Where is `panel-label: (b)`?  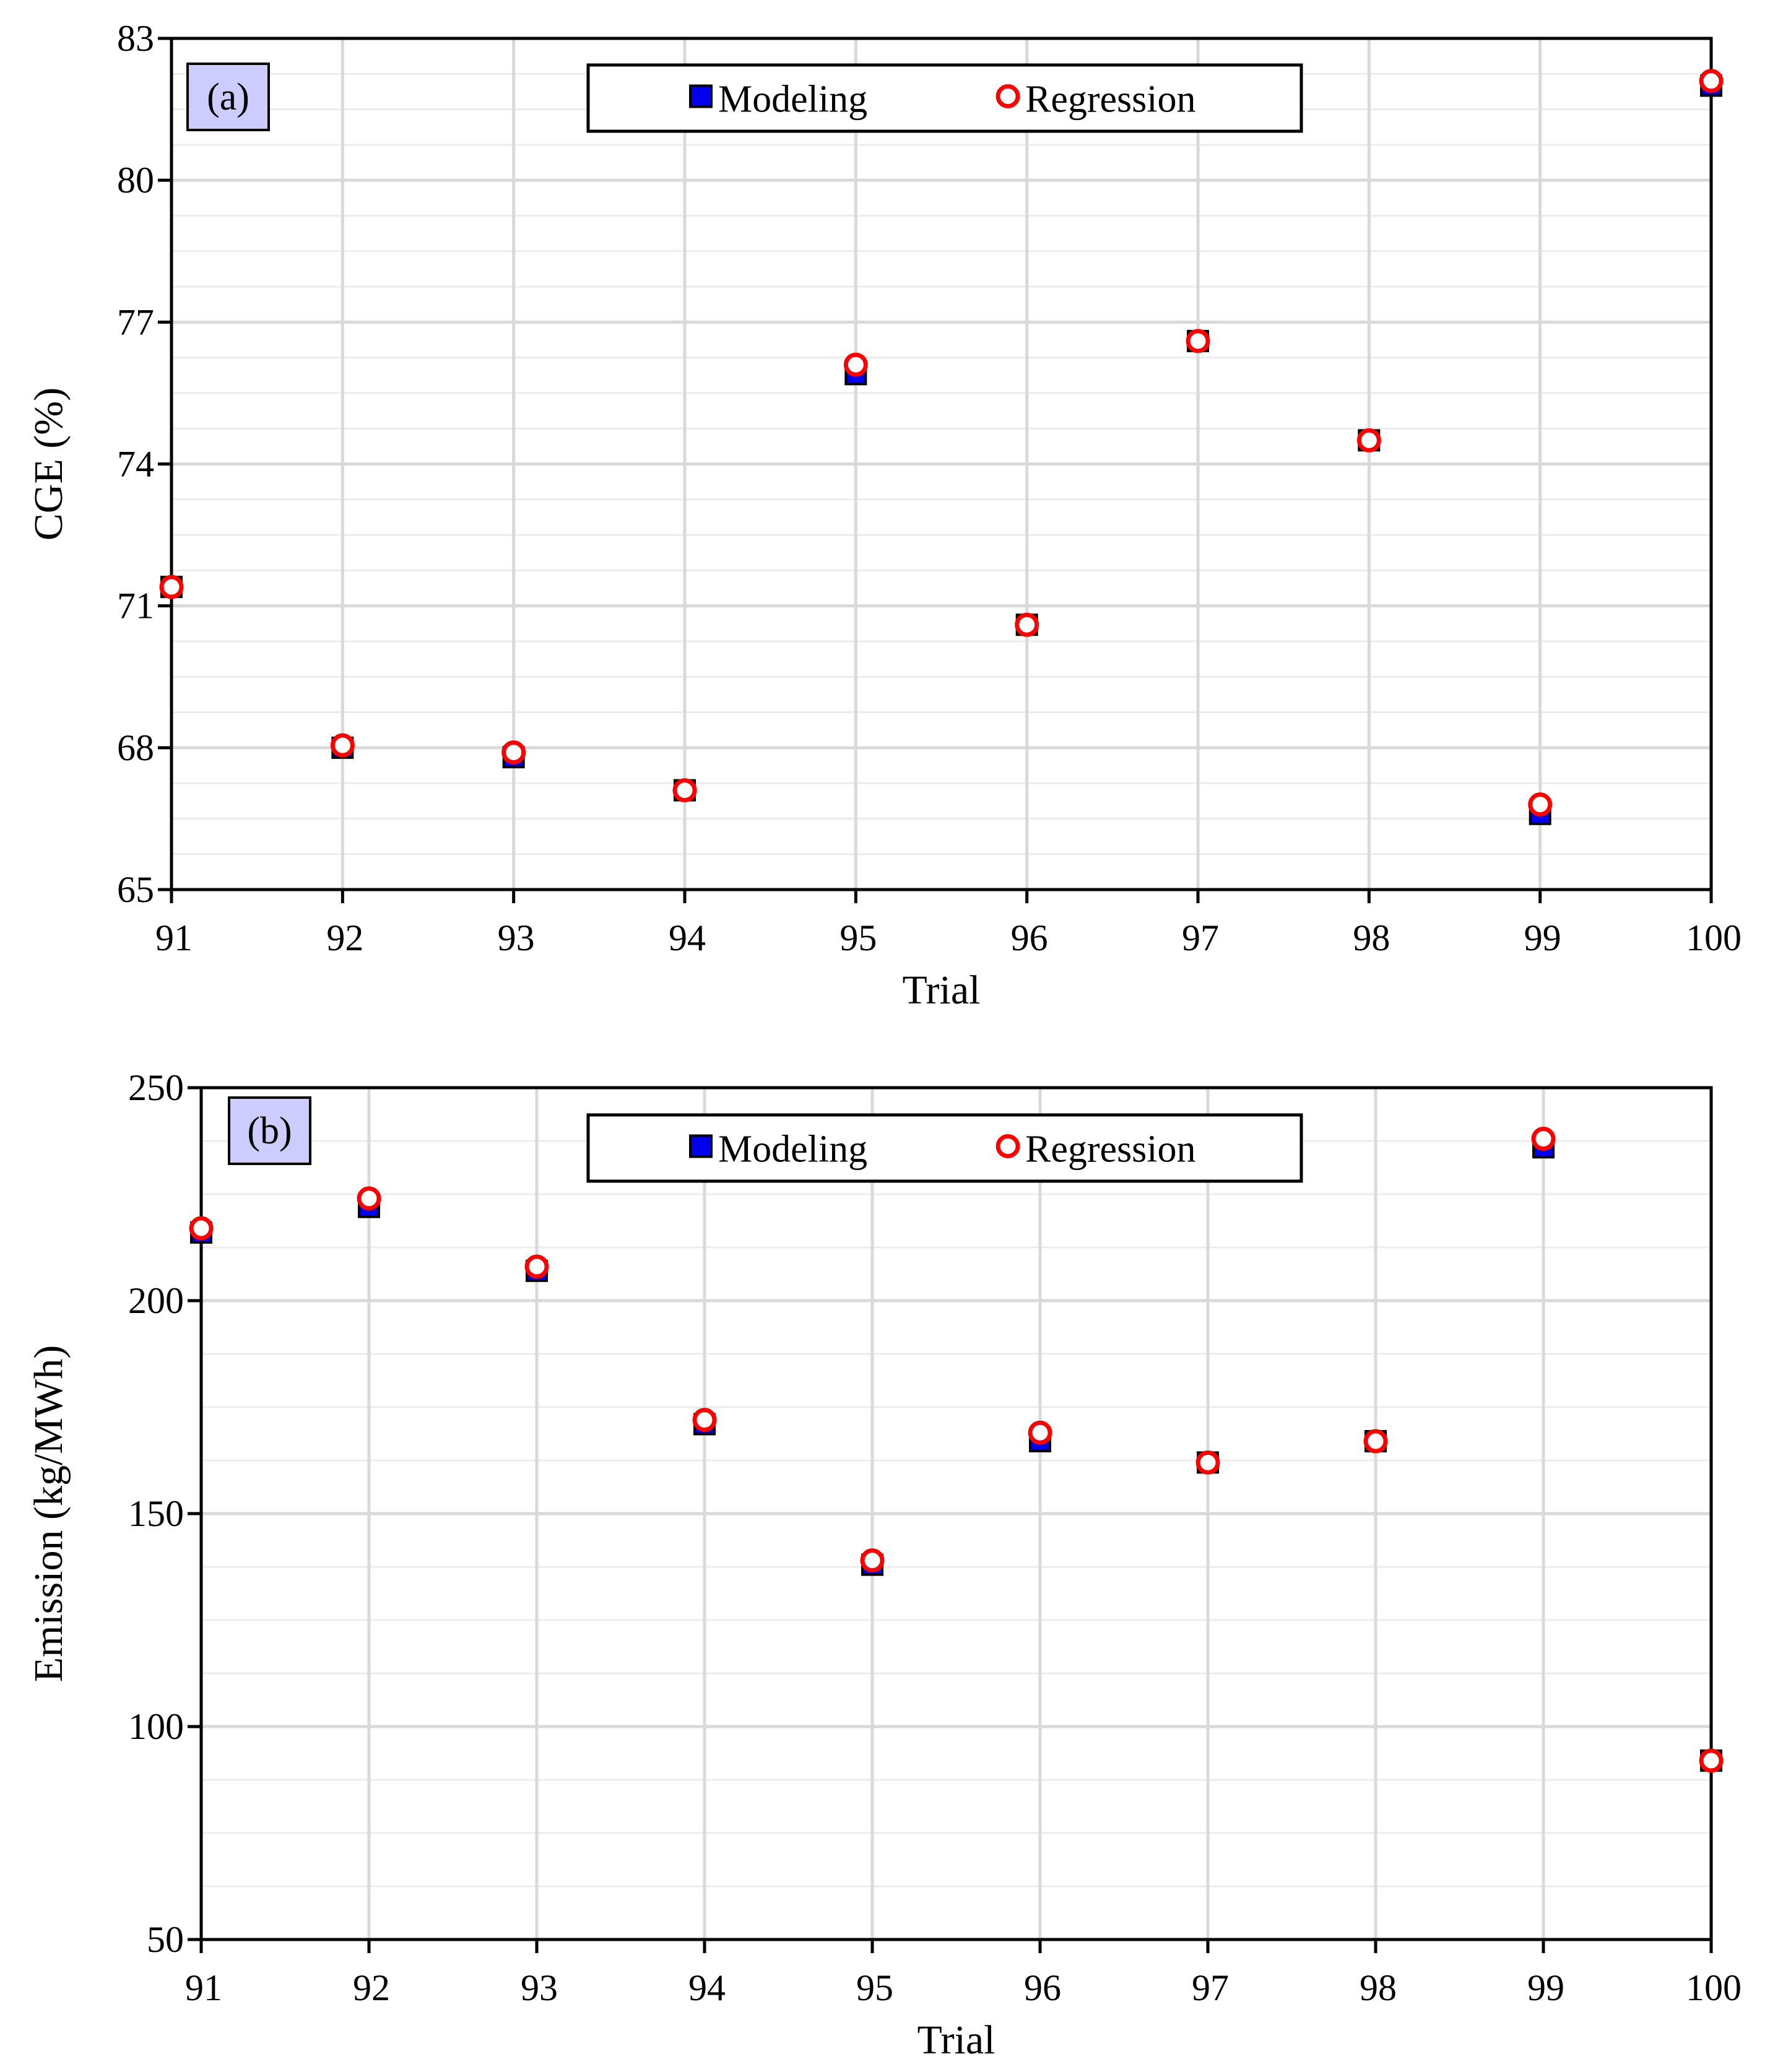 panel-label: (b) is located at coordinates (269, 1131).